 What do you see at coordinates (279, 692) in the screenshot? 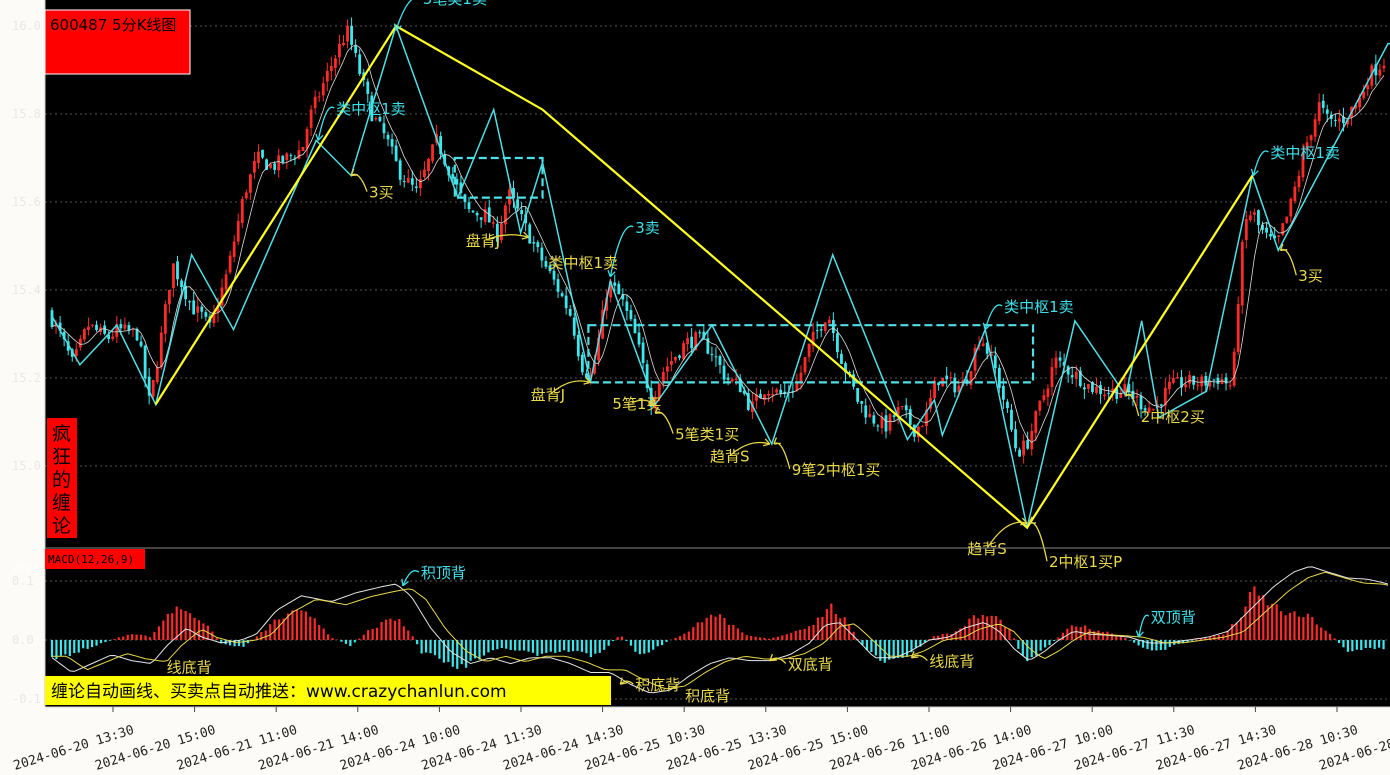
I see `promo-banner-text: 缠论自动画线、买卖点自动推送：www.crazychanlun.com` at bounding box center [279, 692].